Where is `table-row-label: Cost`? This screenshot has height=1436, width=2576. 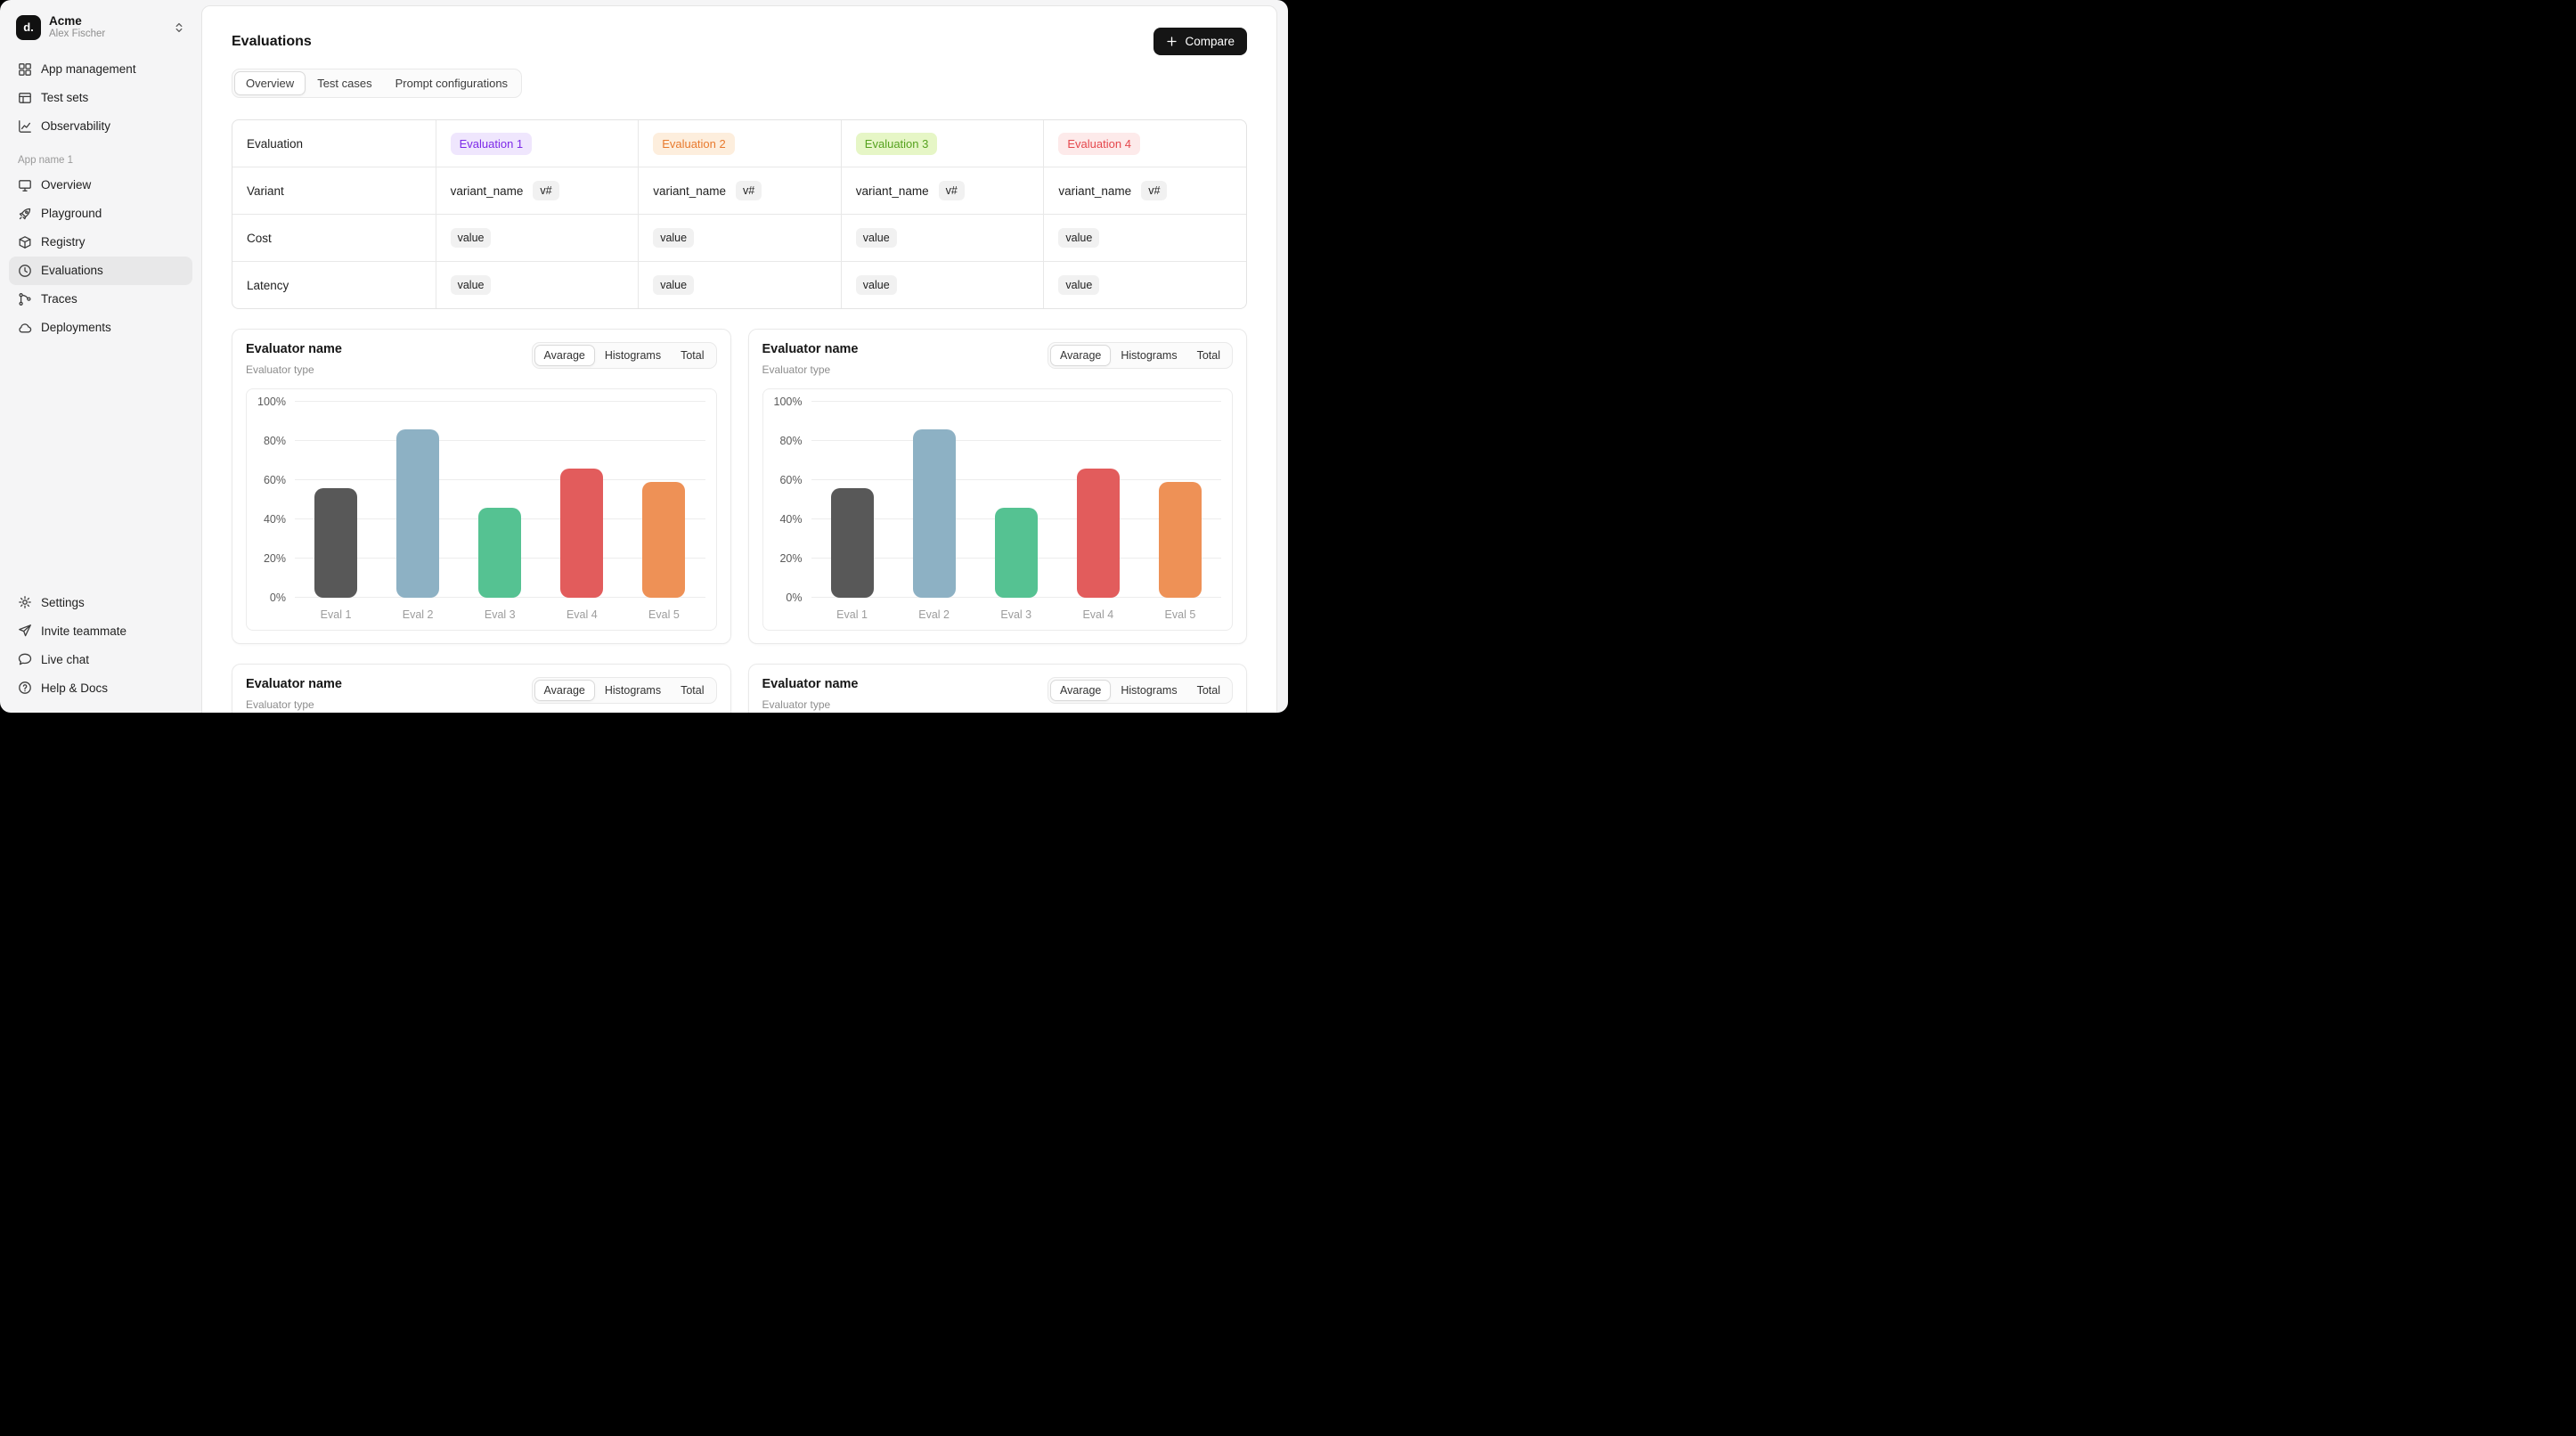 table-row-label: Cost is located at coordinates (259, 238).